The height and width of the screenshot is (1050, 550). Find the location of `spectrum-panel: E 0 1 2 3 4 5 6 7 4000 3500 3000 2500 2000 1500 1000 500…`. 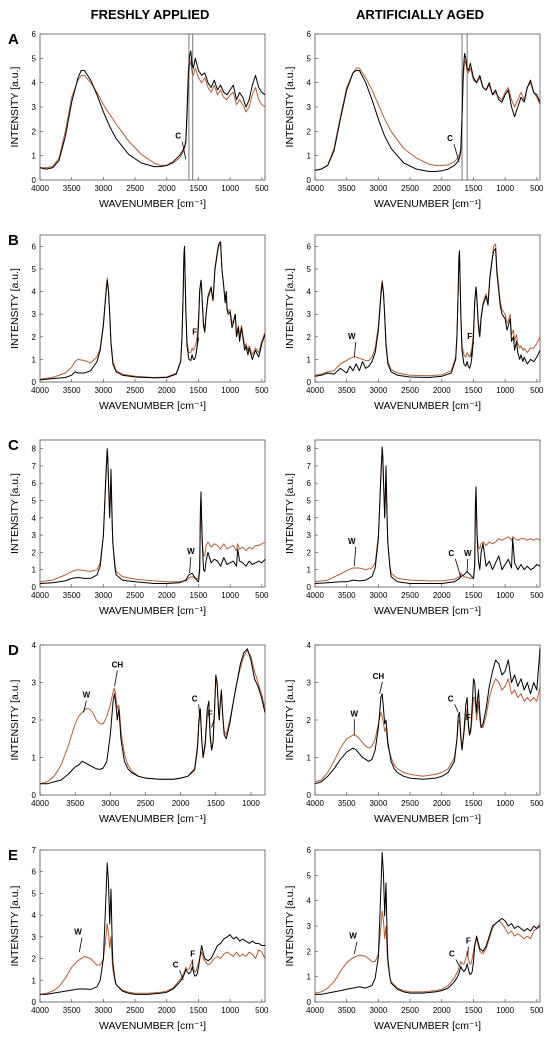

spectrum-panel: E 0 1 2 3 4 5 6 7 4000 3500 3000 2500 2000 1500 1000 500… is located at coordinates (138, 939).